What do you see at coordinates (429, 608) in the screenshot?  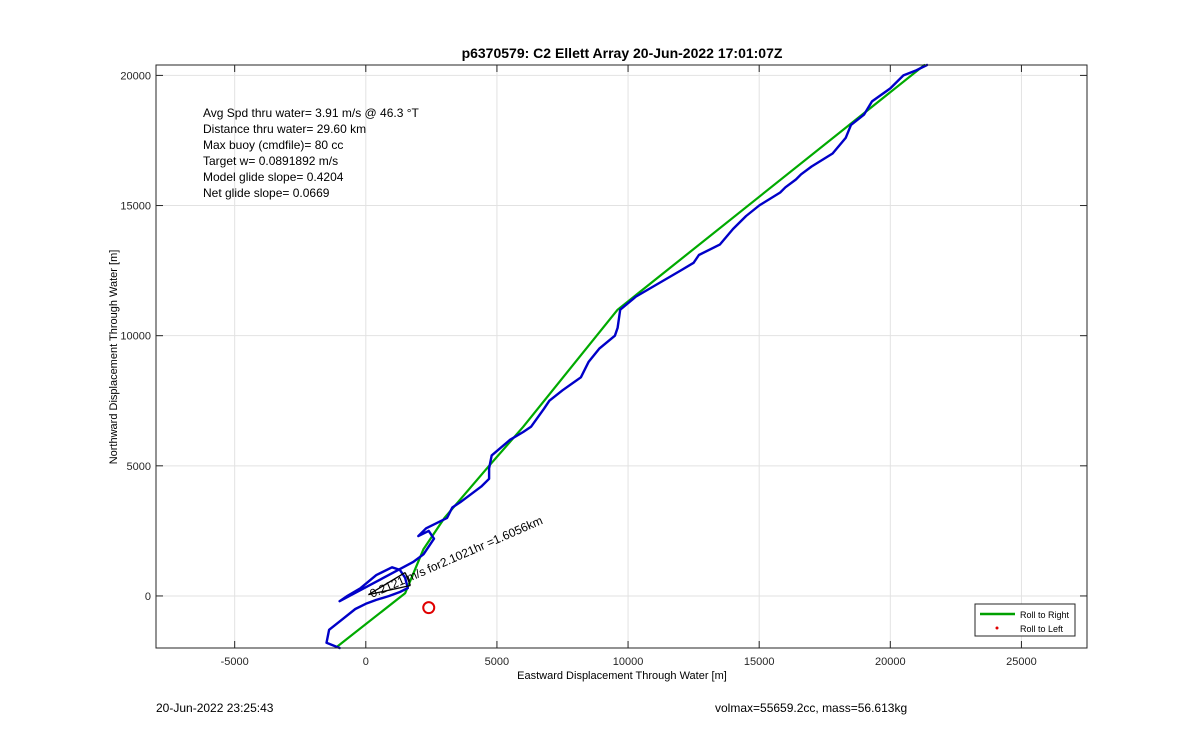 I see `position-marker` at bounding box center [429, 608].